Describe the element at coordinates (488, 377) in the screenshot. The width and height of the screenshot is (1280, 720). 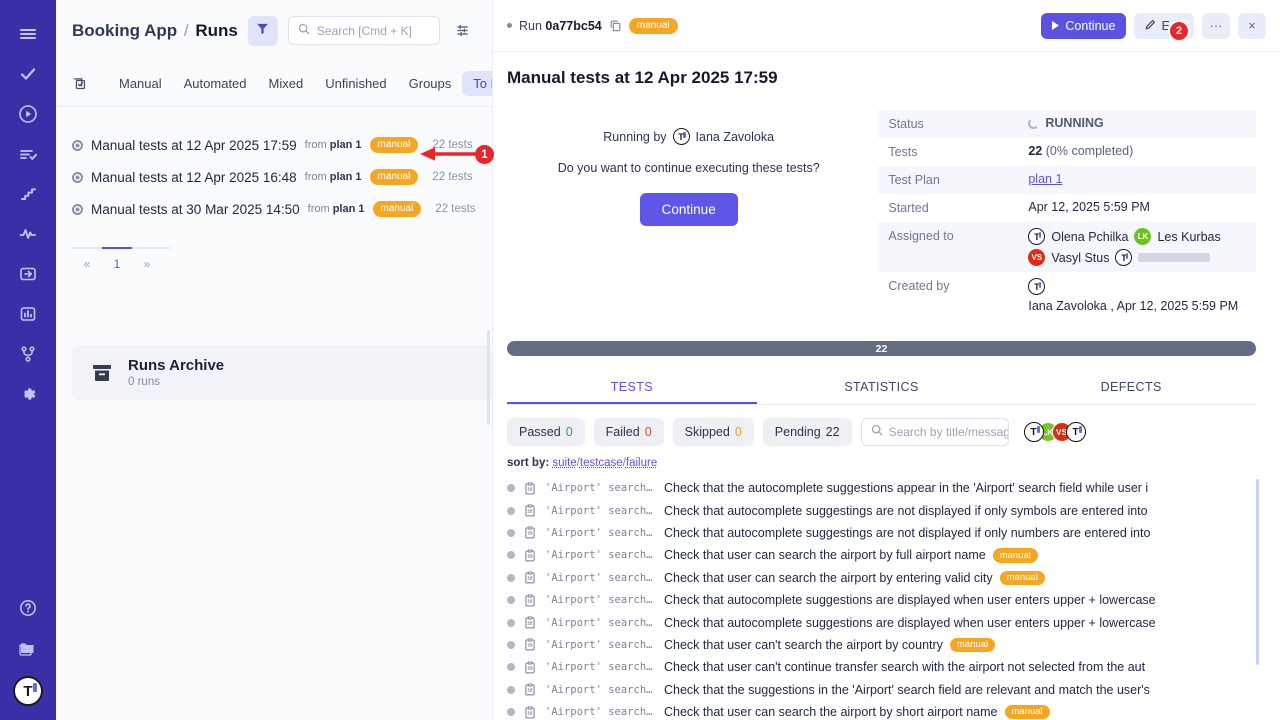
I see `list-panel-scrollbar` at that location.